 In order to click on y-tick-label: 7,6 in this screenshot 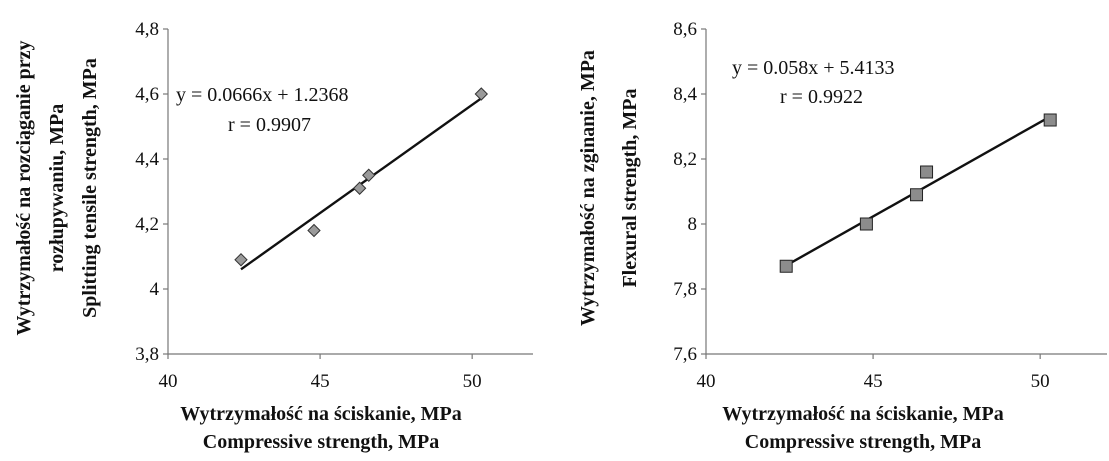, I will do `click(685, 354)`.